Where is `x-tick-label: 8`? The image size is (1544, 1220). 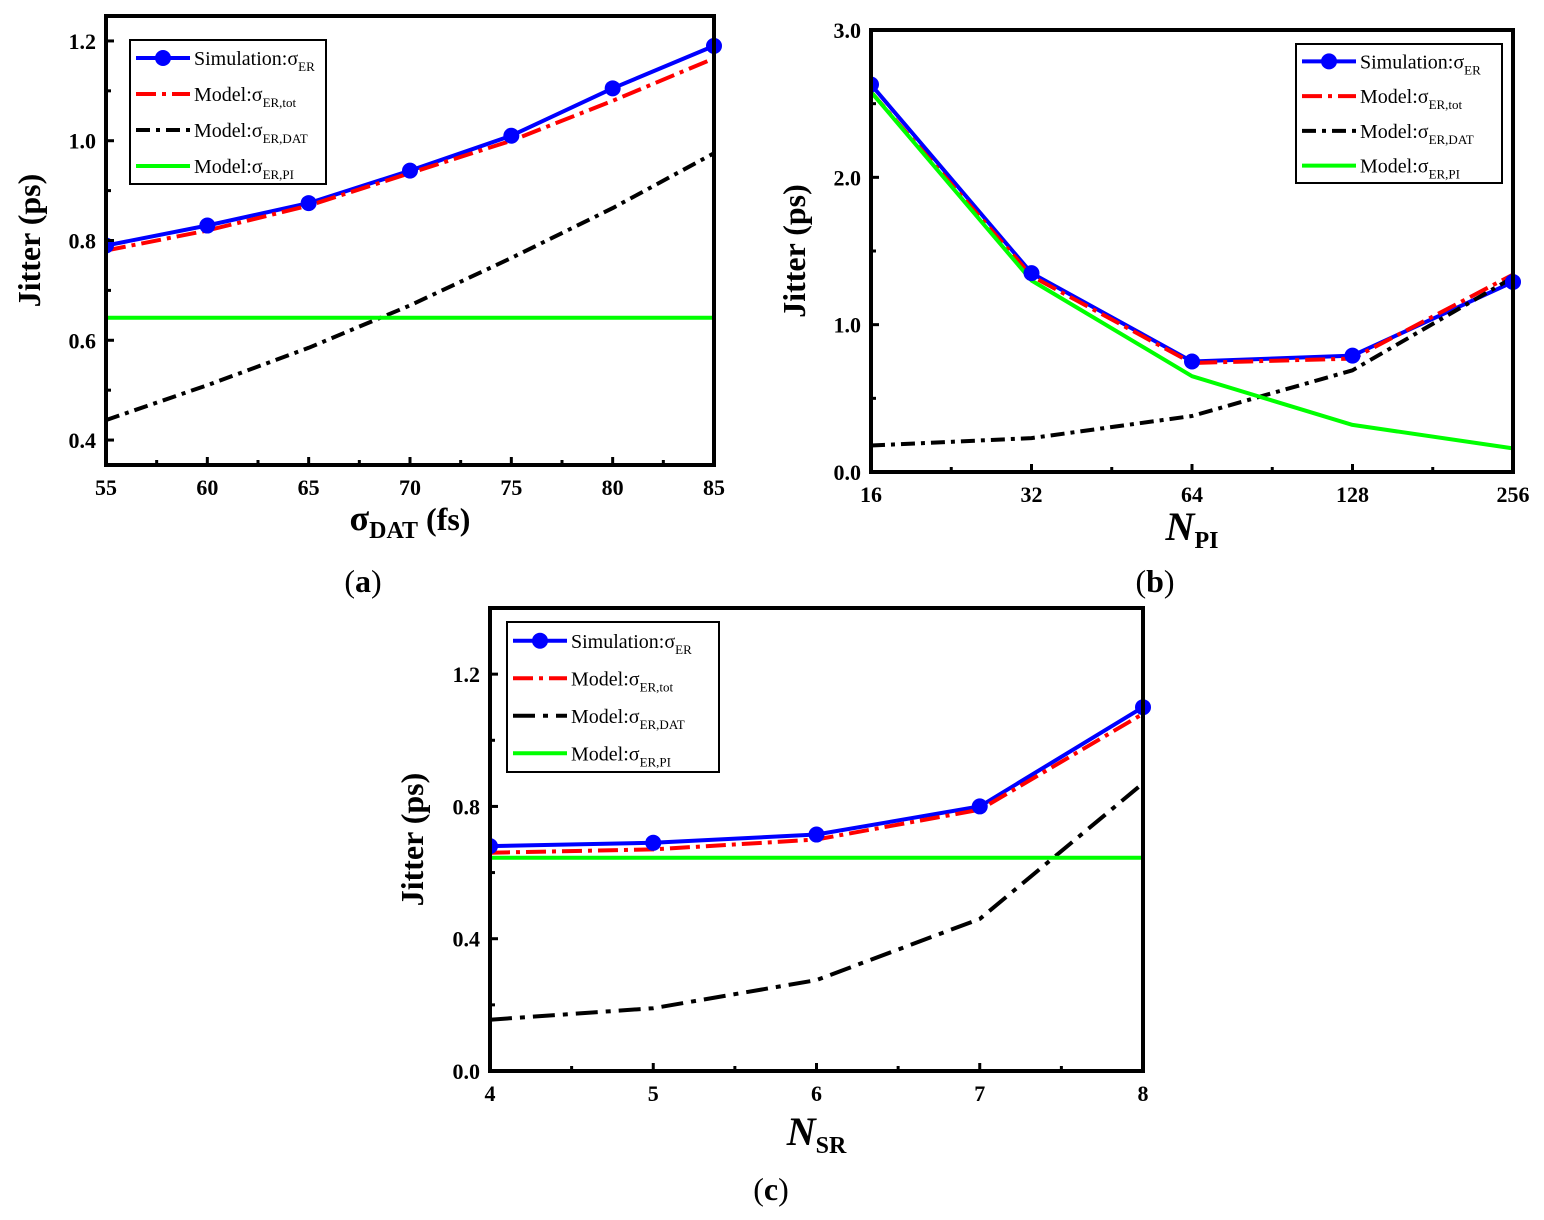
x-tick-label: 8 is located at coordinates (1143, 1093).